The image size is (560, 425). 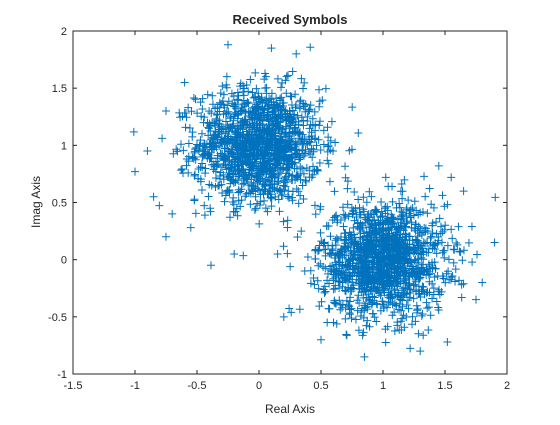 I want to click on chart-title: Received Symbols, so click(x=290, y=19).